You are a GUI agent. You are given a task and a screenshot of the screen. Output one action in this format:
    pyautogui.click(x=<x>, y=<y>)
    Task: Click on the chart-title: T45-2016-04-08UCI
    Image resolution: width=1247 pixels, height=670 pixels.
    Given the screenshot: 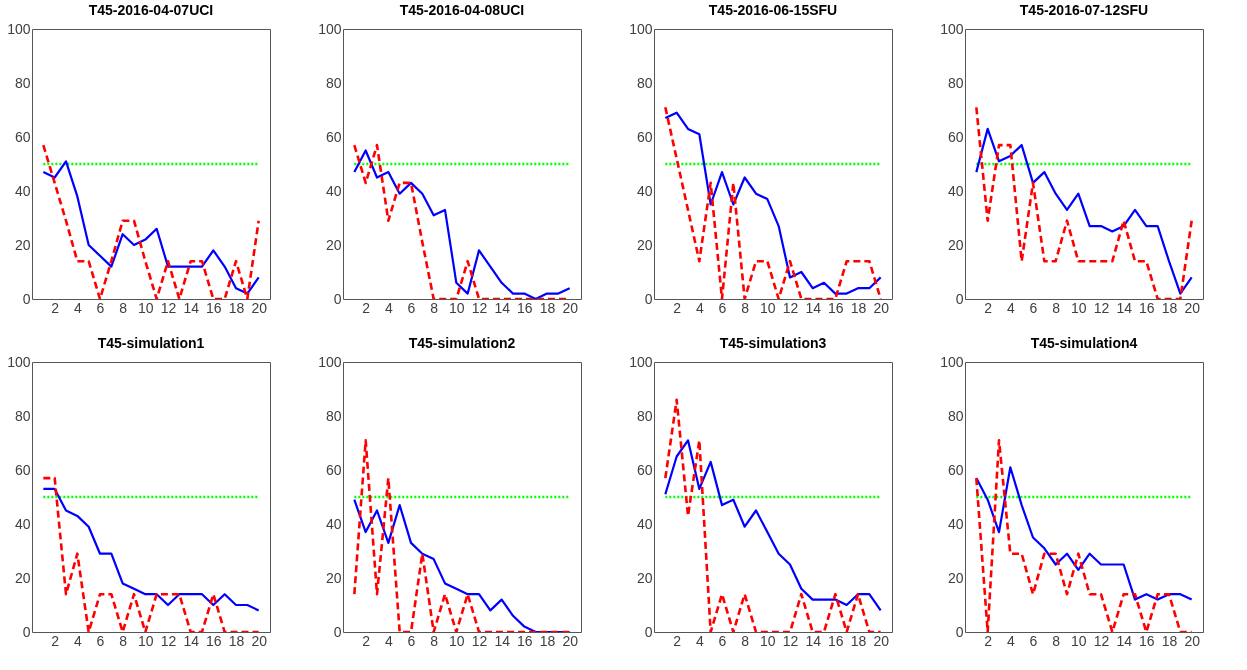 What is the action you would take?
    pyautogui.click(x=462, y=10)
    